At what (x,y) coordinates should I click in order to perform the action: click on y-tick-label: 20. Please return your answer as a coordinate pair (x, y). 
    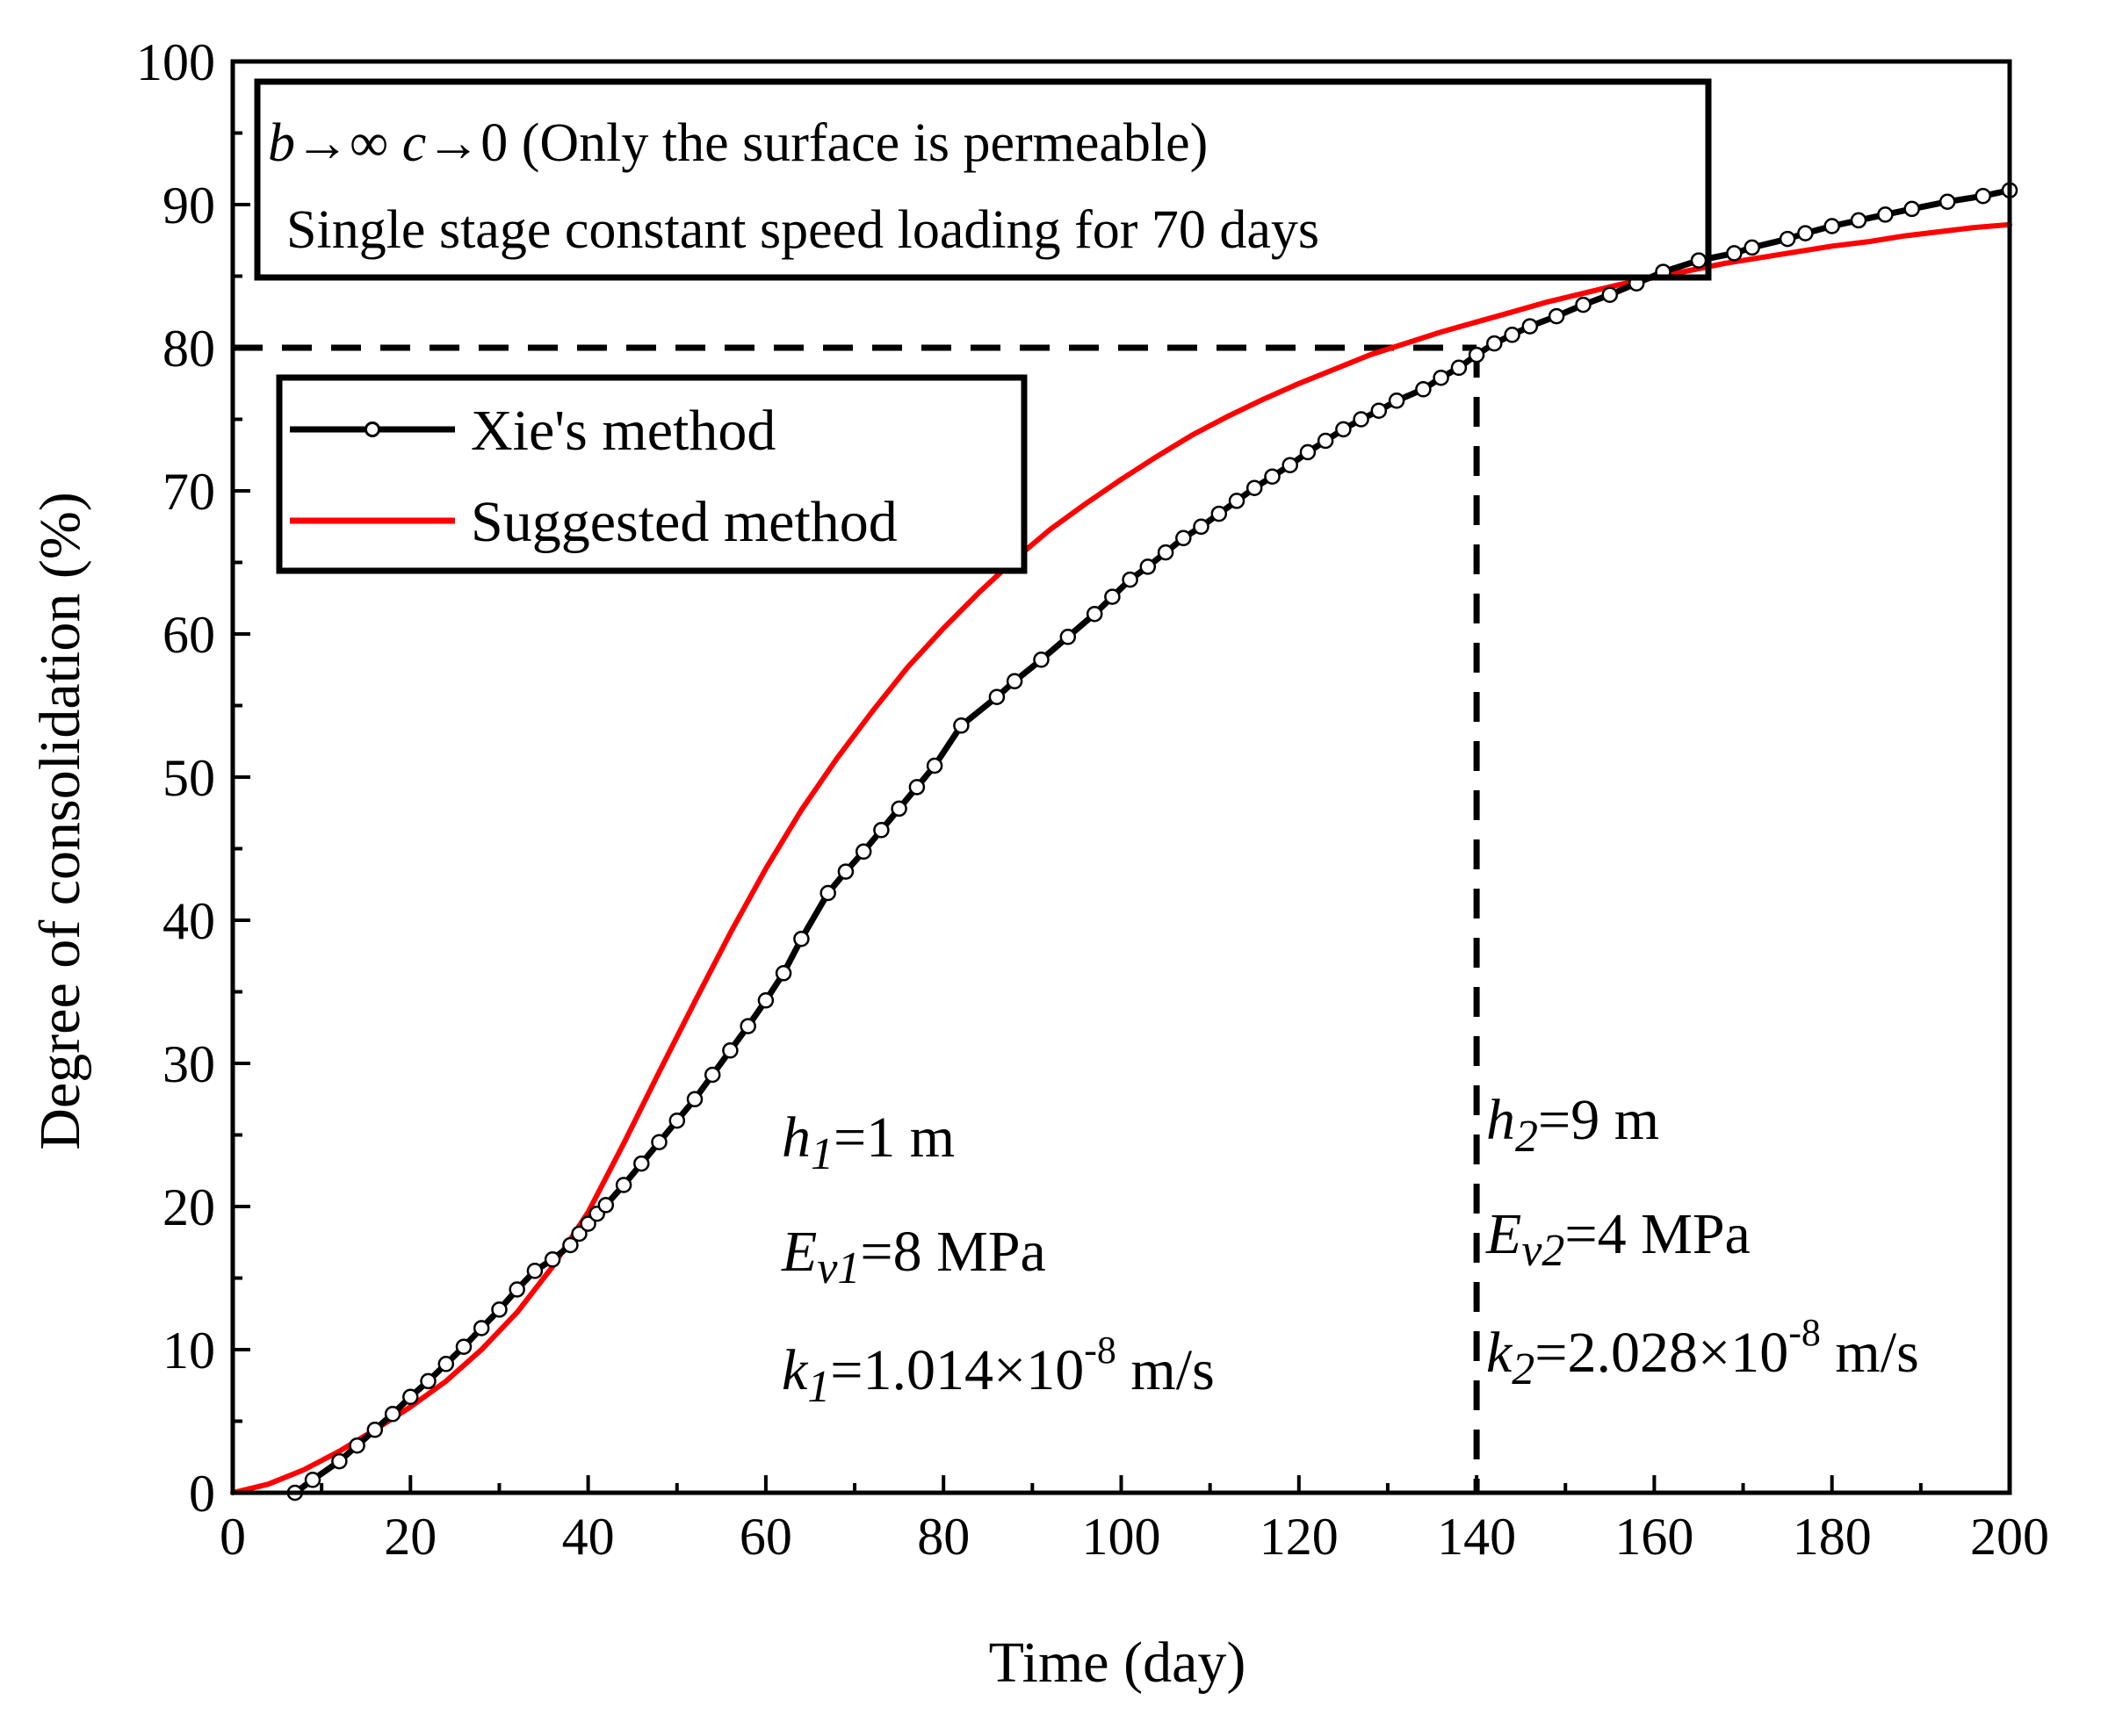
    Looking at the image, I should click on (188, 1207).